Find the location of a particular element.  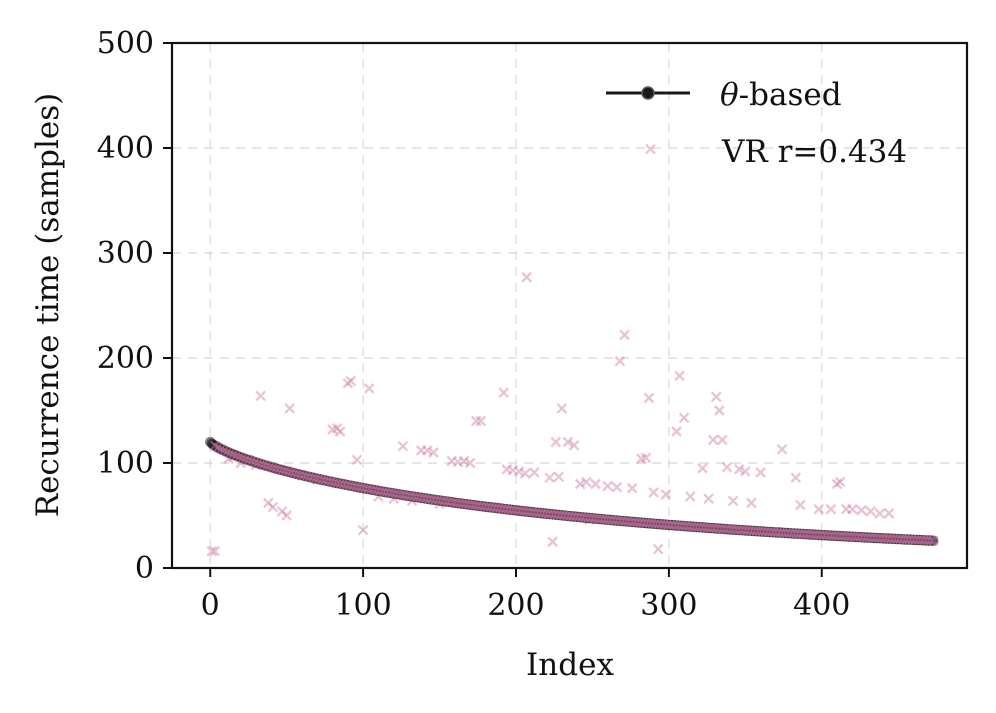

x-tick-label: 0 is located at coordinates (210, 605).